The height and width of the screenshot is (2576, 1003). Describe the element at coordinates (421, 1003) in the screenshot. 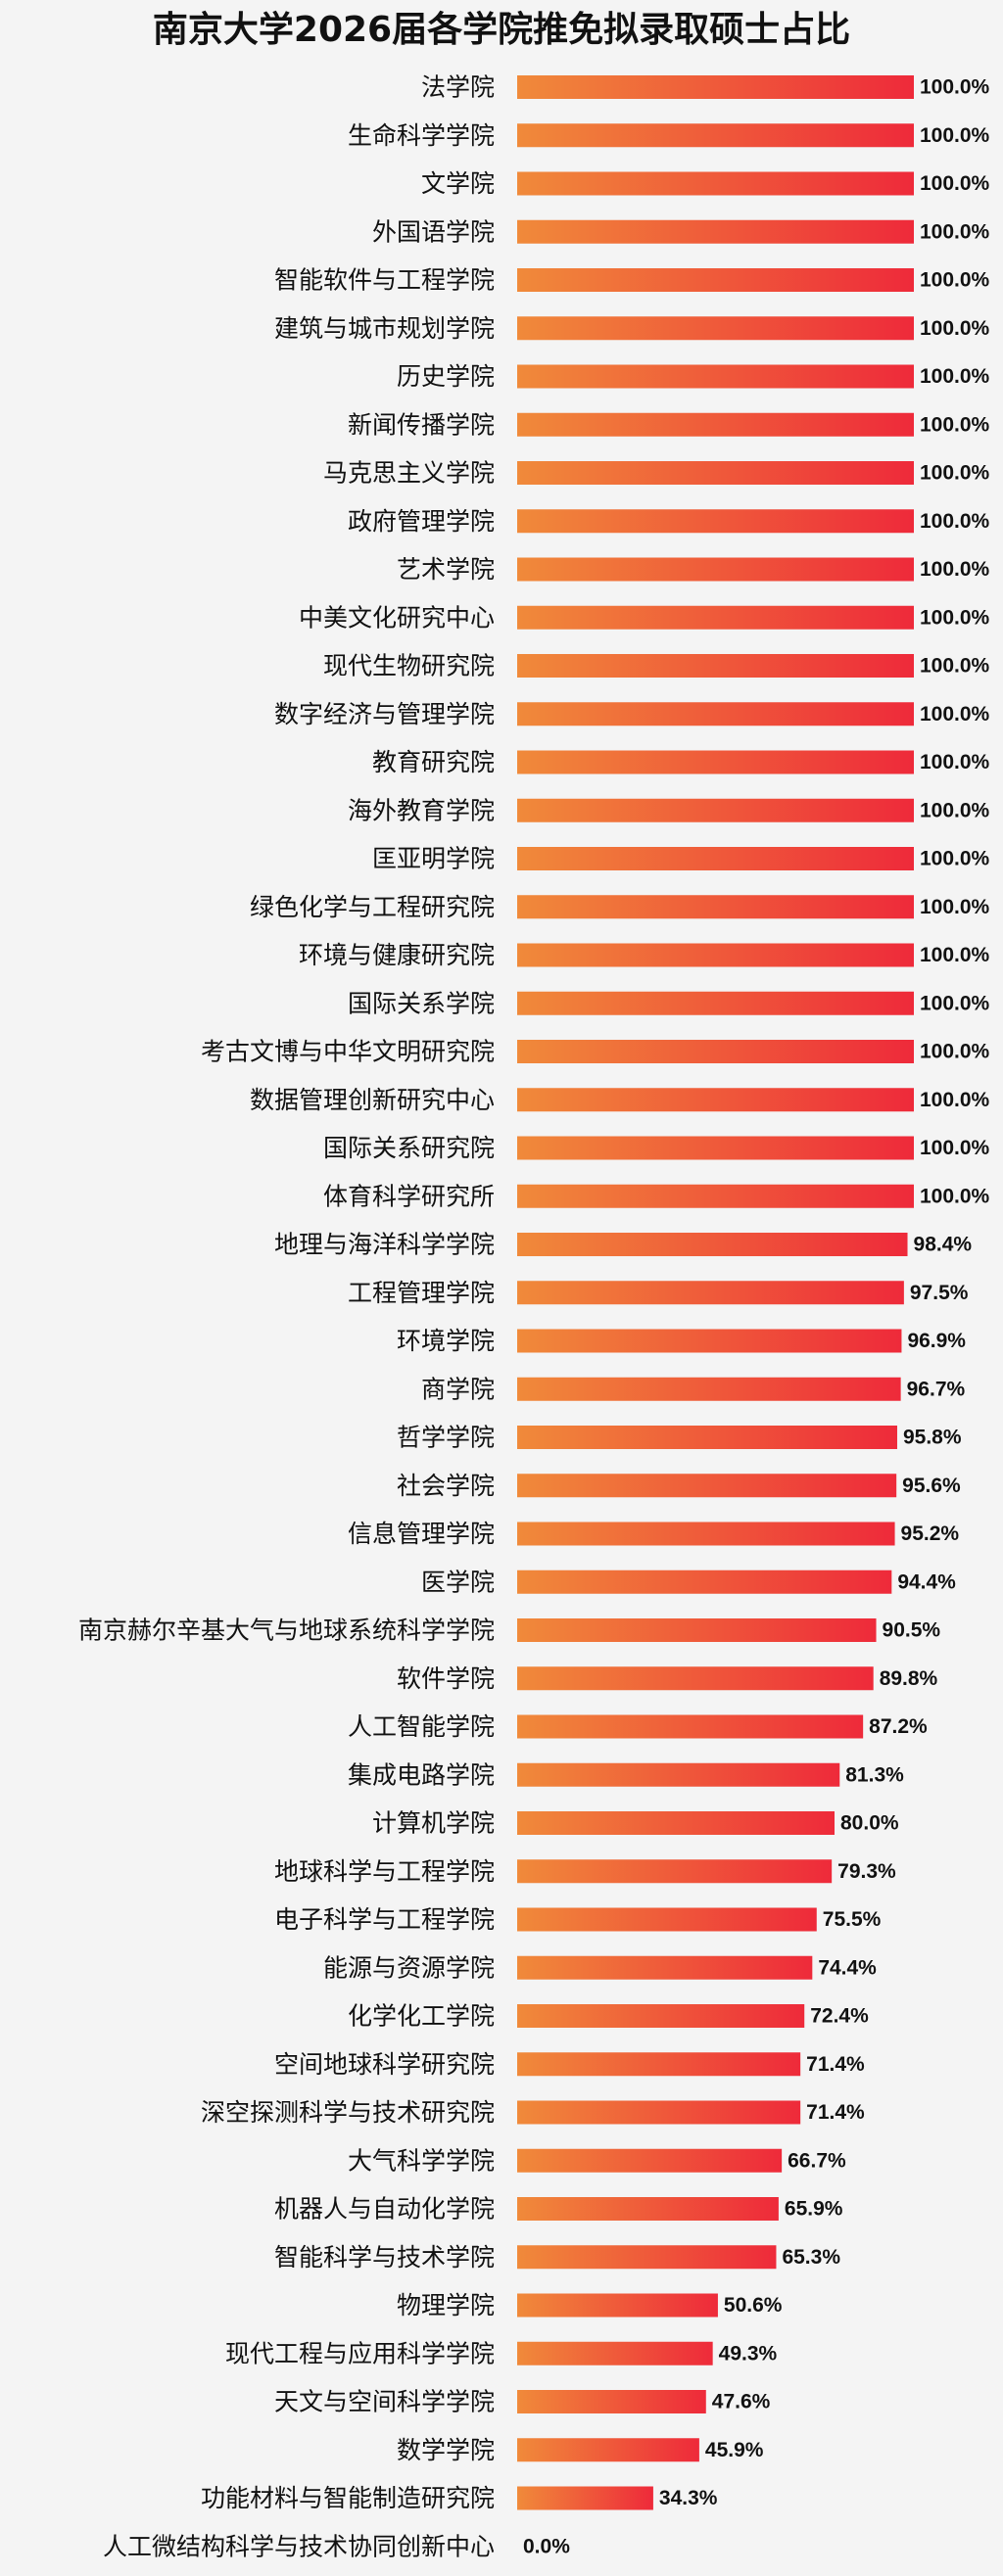

I see `category-label: 国际关系学院` at that location.